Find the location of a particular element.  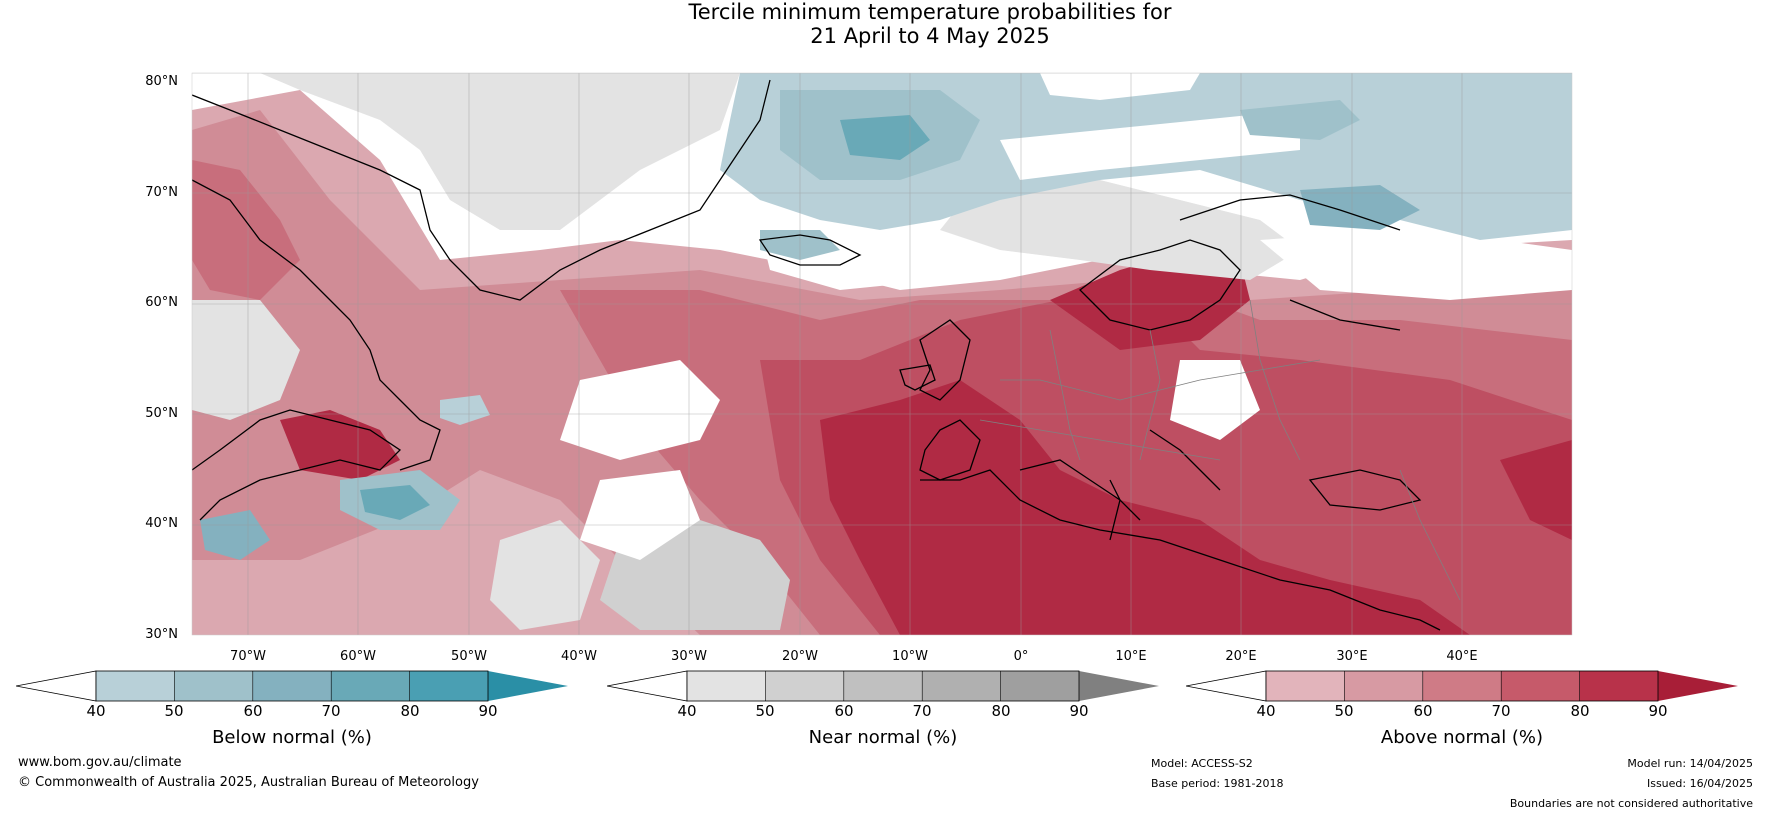

cbar-below-tick-70: 70 is located at coordinates (331, 711).